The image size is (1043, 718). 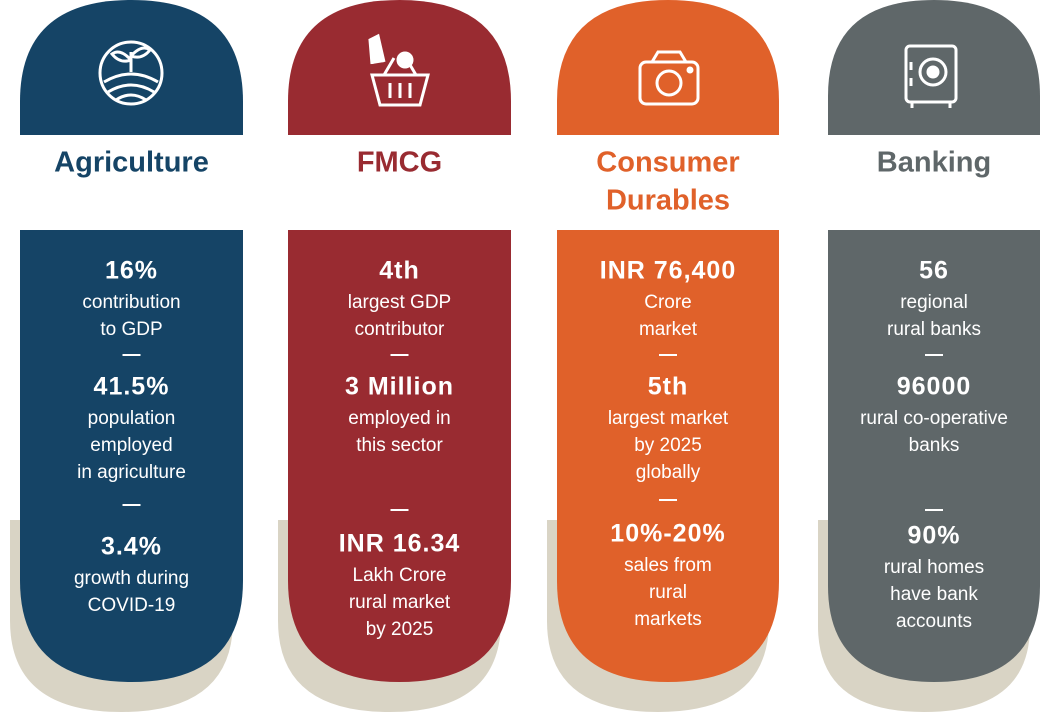 What do you see at coordinates (934, 163) in the screenshot?
I see `column-title: Banking` at bounding box center [934, 163].